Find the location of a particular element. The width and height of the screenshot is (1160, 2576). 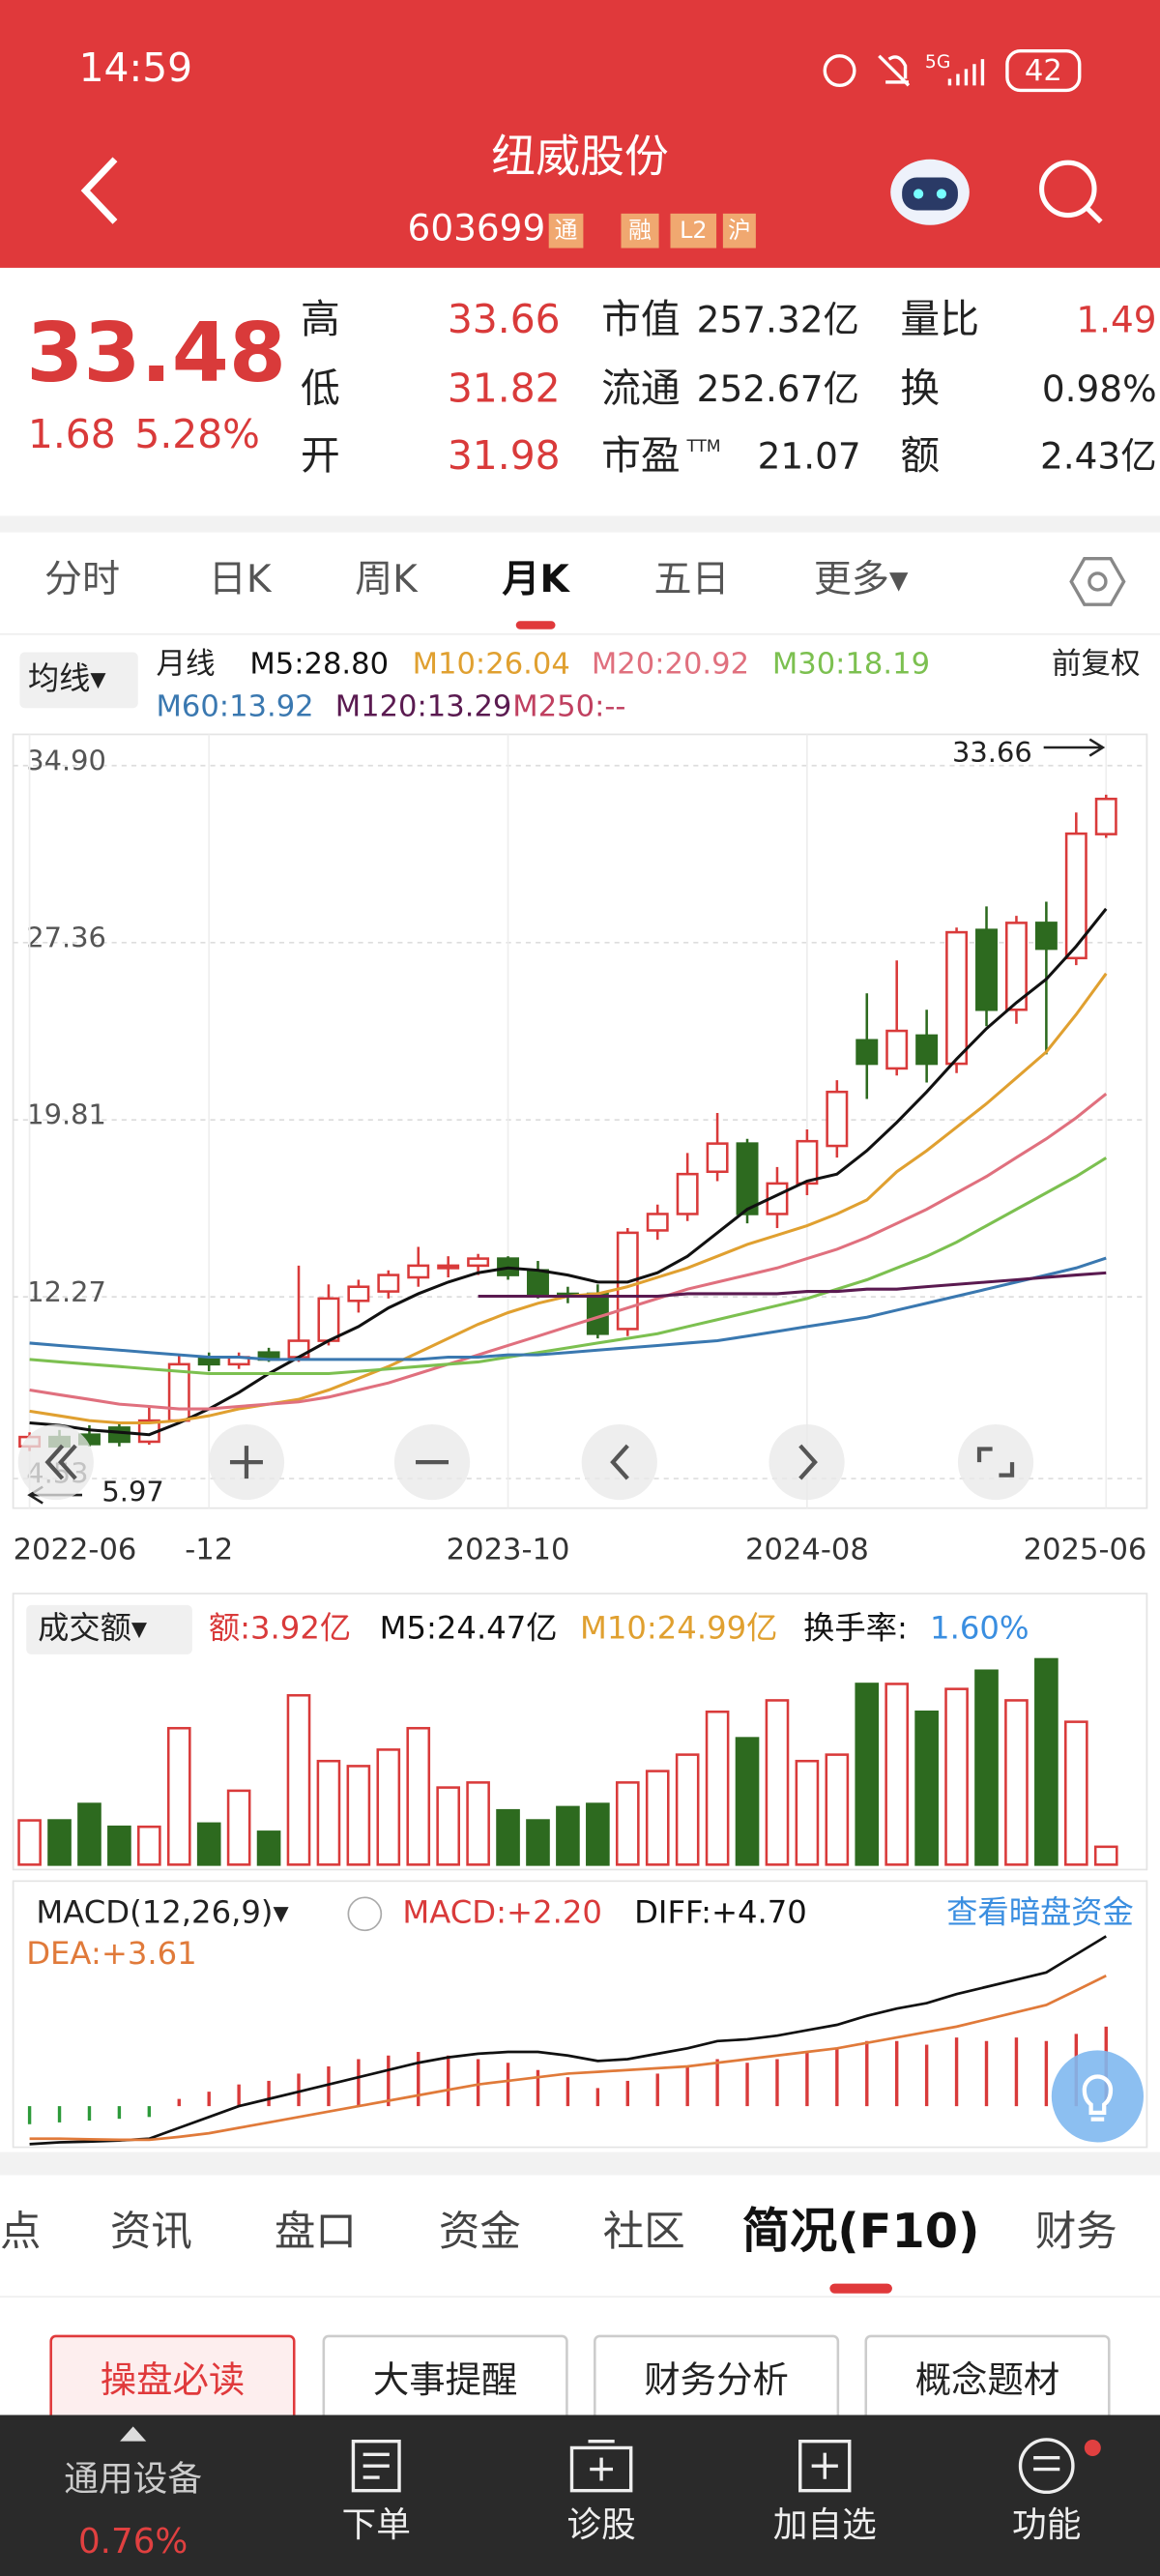

nav-item: 下单 is located at coordinates (377, 2525).